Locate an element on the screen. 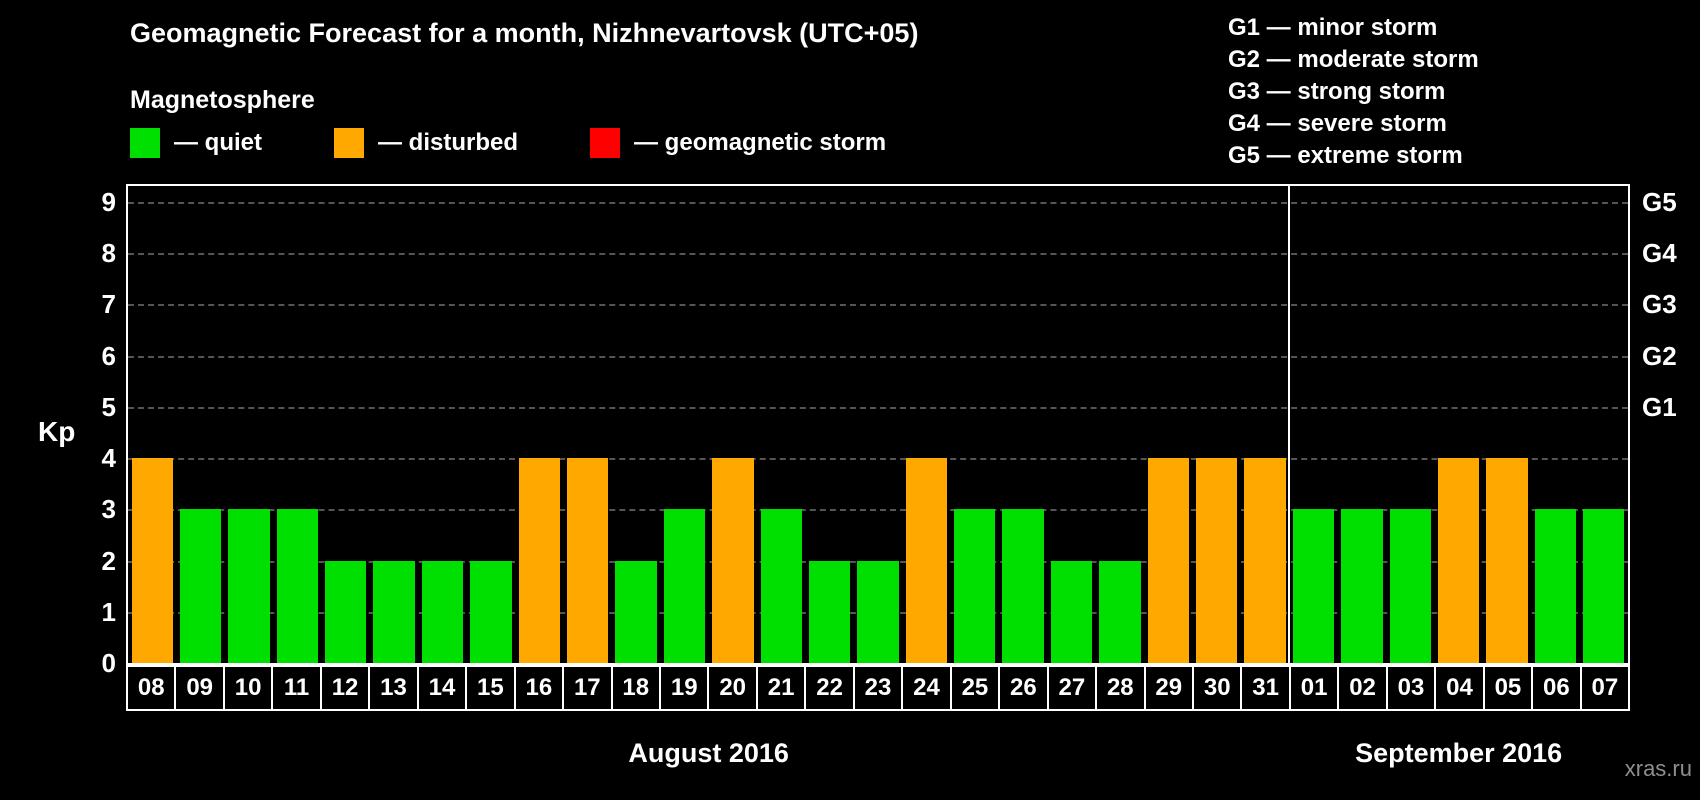 The width and height of the screenshot is (1700, 800). day-label-13: 13 is located at coordinates (394, 688).